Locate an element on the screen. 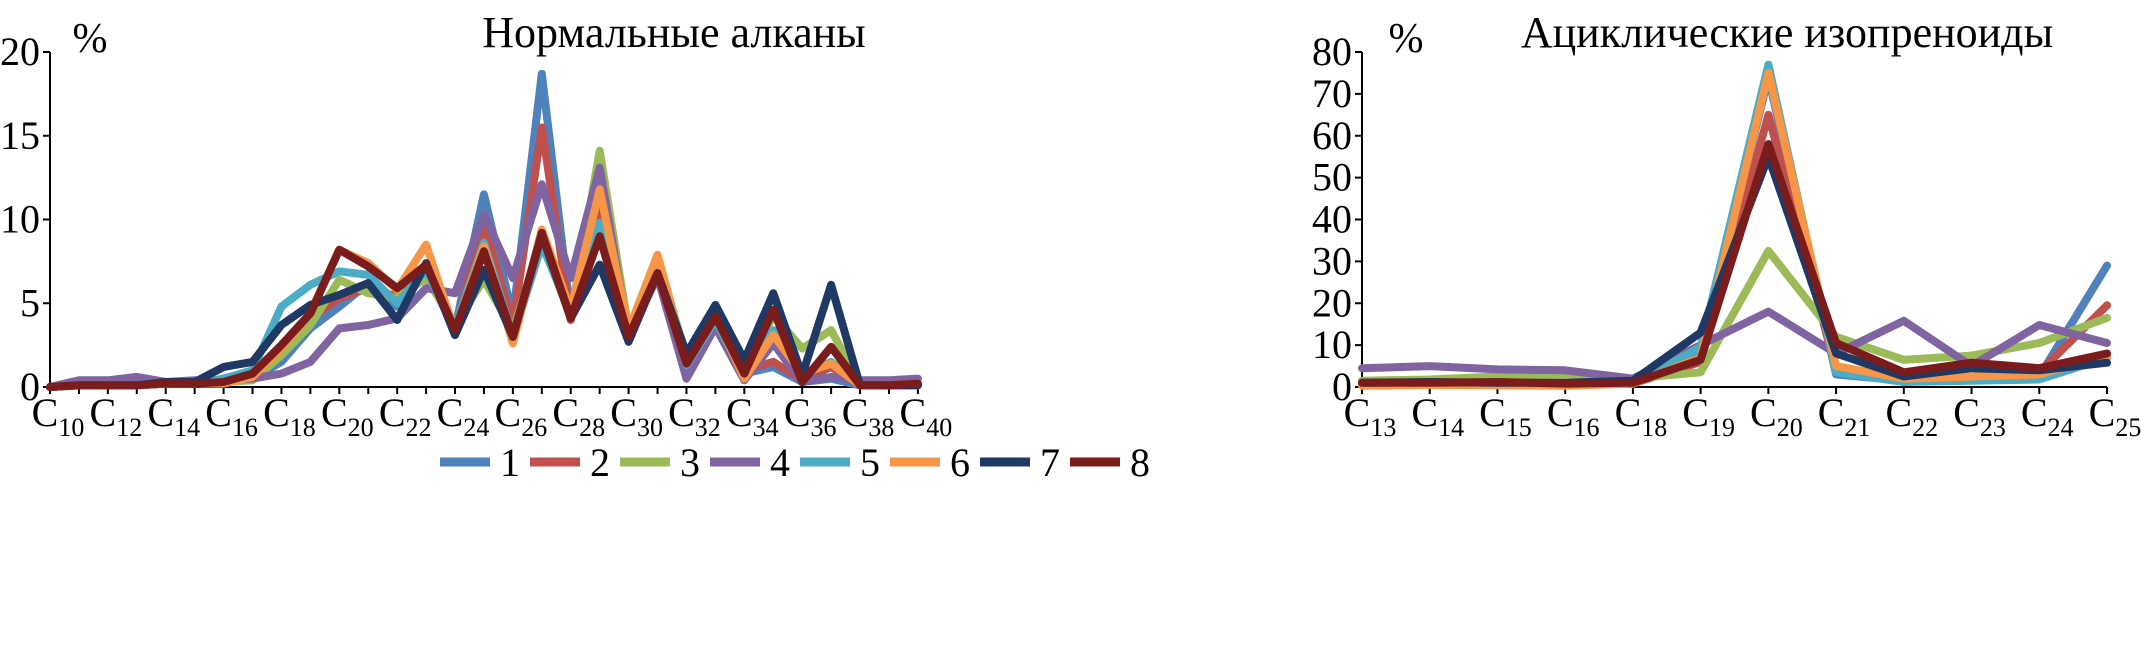 The height and width of the screenshot is (658, 2141). x-tick-label: C40 is located at coordinates (926, 416).